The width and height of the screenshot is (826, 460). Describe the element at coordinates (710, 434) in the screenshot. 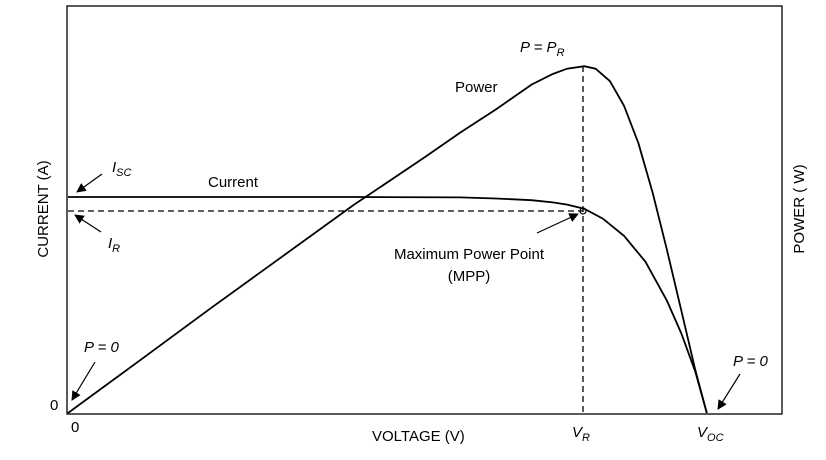

I see `x-tick-voc: VOC` at that location.